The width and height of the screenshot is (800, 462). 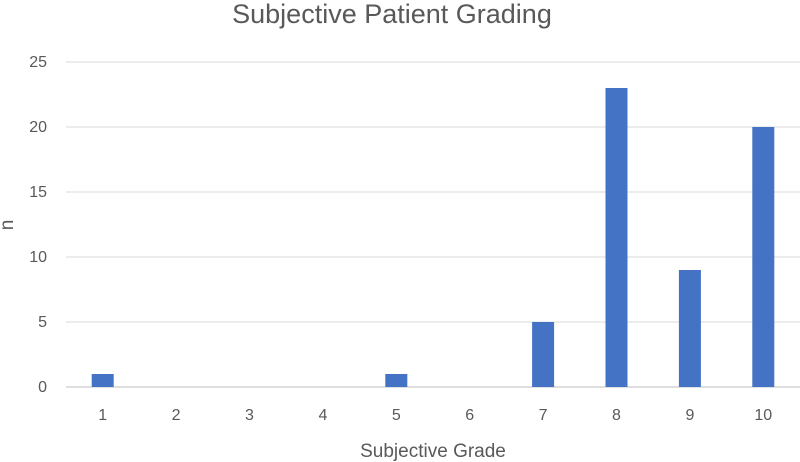 What do you see at coordinates (249, 415) in the screenshot?
I see `x-tick-label: 3` at bounding box center [249, 415].